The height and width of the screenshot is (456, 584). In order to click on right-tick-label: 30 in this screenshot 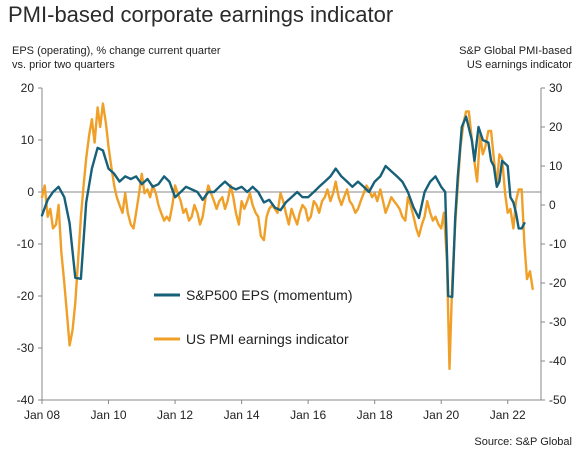, I will do `click(556, 88)`.